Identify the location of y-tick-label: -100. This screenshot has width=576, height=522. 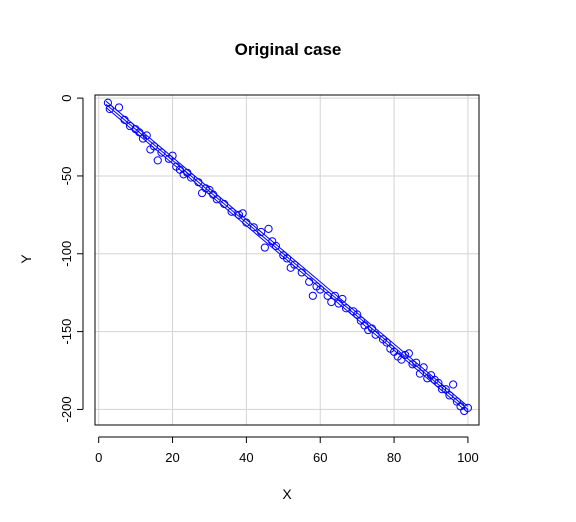
(66, 254).